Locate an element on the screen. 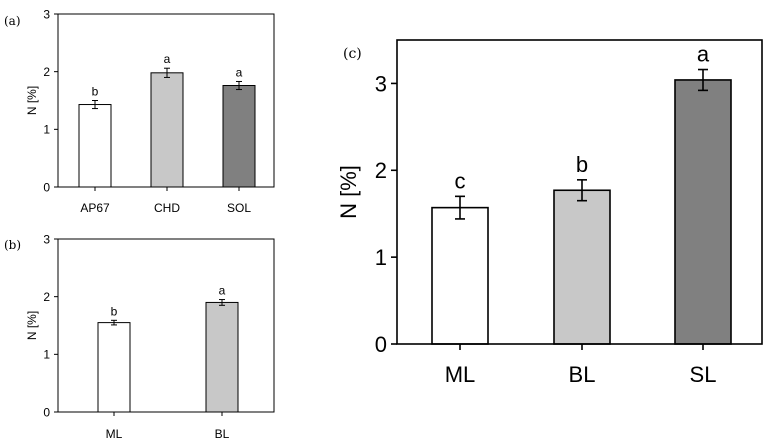  x-tick-label: AP67 is located at coordinates (95, 208).